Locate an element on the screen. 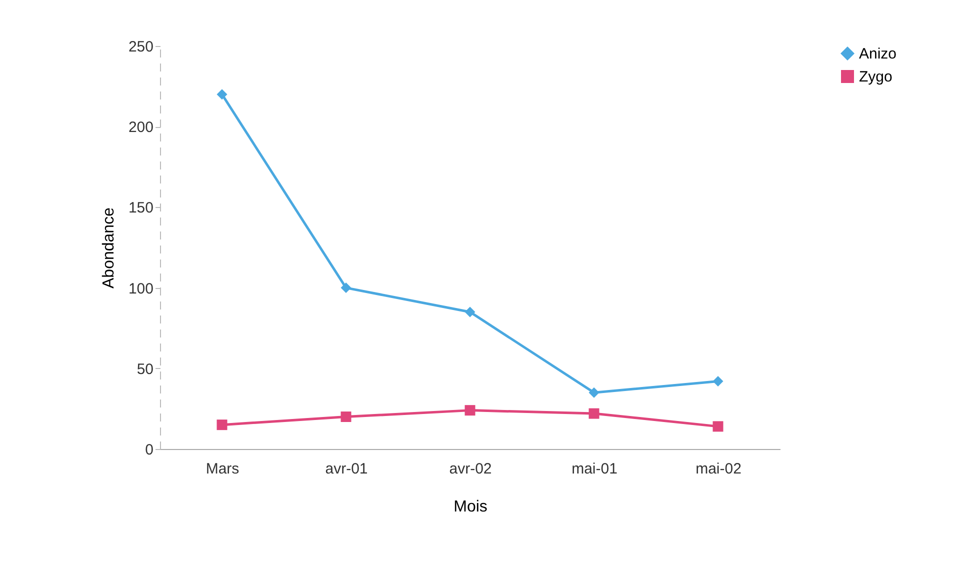 The width and height of the screenshot is (963, 588). x-tick-label: avr-02 is located at coordinates (470, 469).